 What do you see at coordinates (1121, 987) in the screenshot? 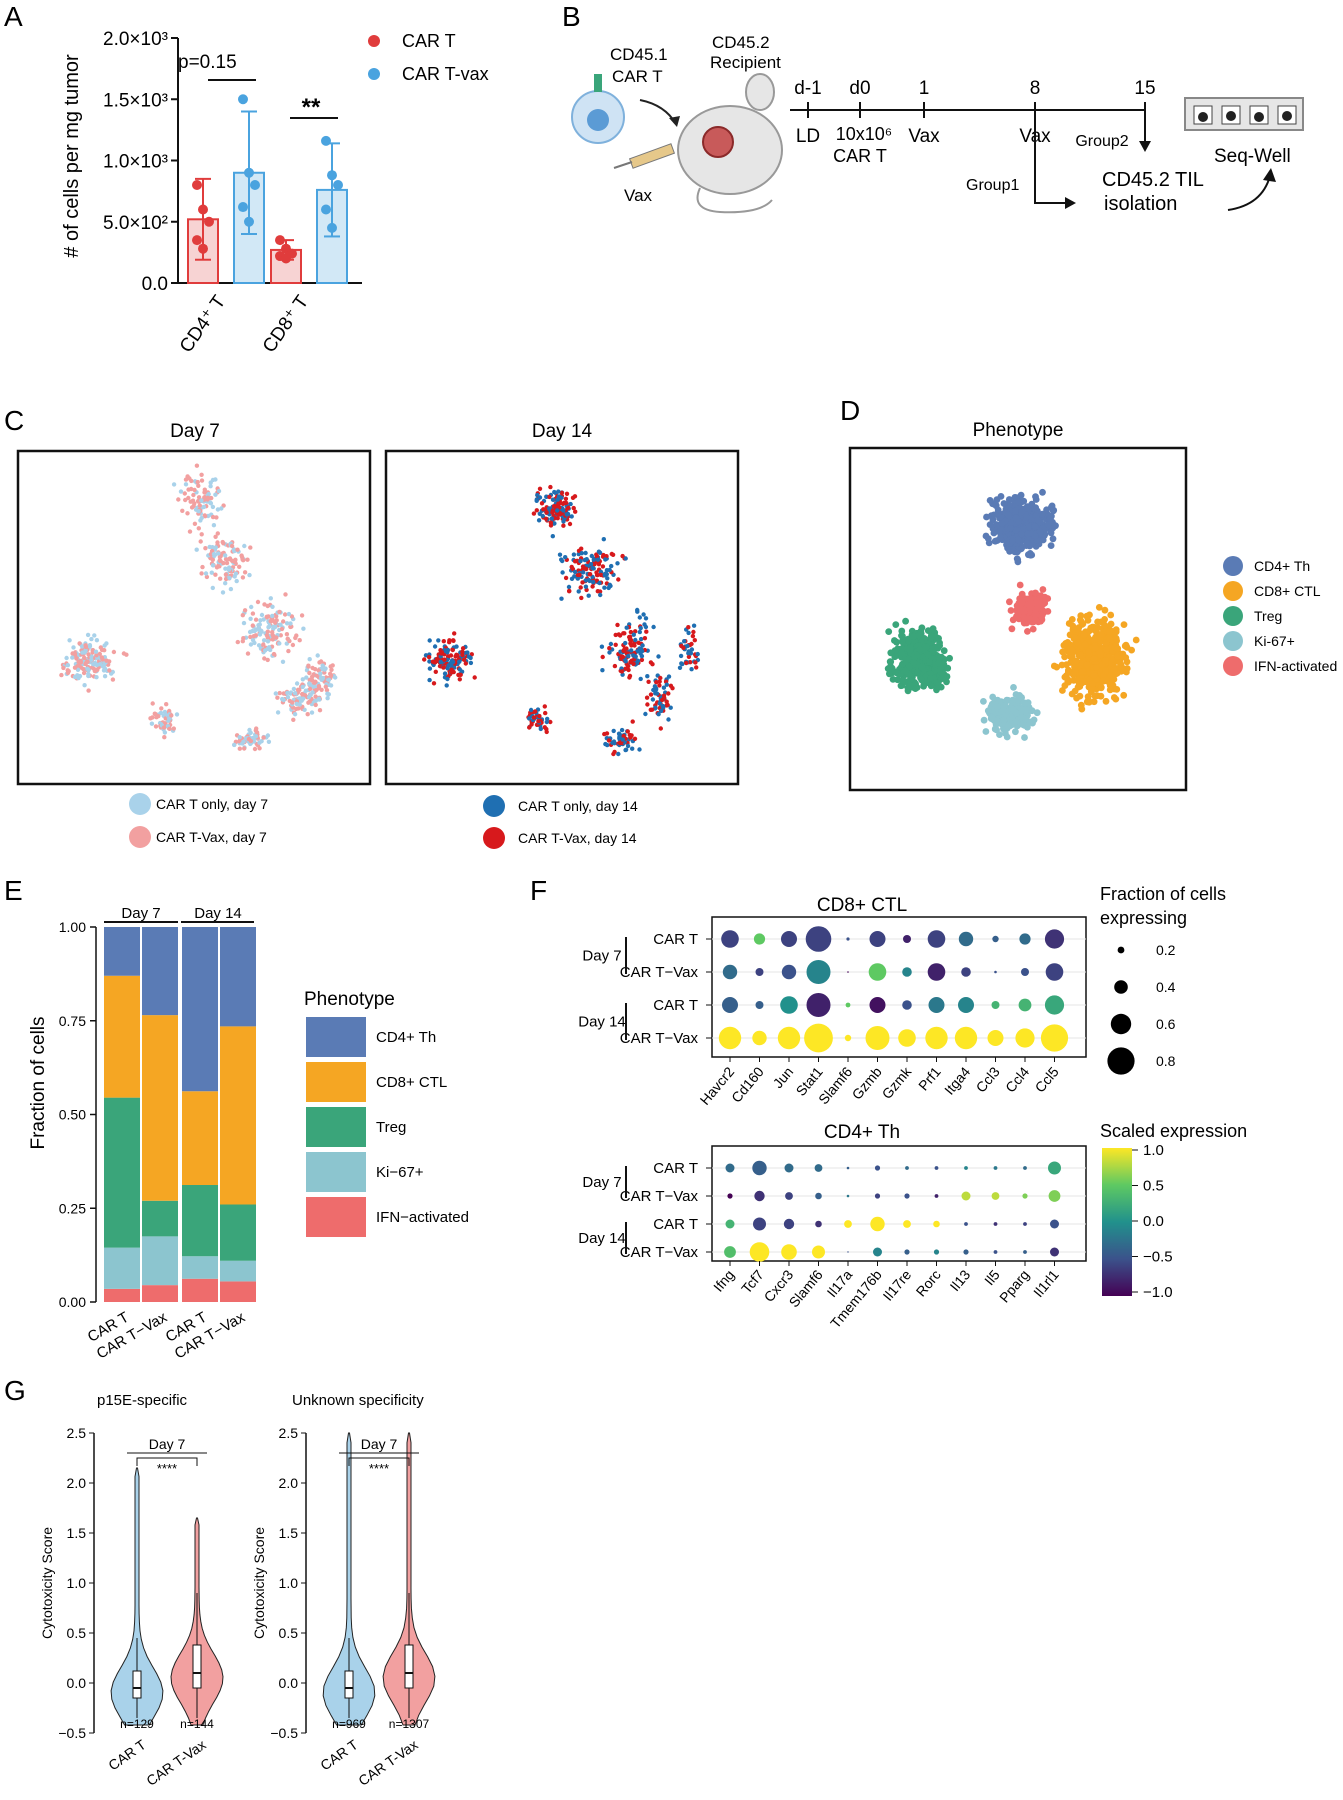
I see `size-legend-dot` at bounding box center [1121, 987].